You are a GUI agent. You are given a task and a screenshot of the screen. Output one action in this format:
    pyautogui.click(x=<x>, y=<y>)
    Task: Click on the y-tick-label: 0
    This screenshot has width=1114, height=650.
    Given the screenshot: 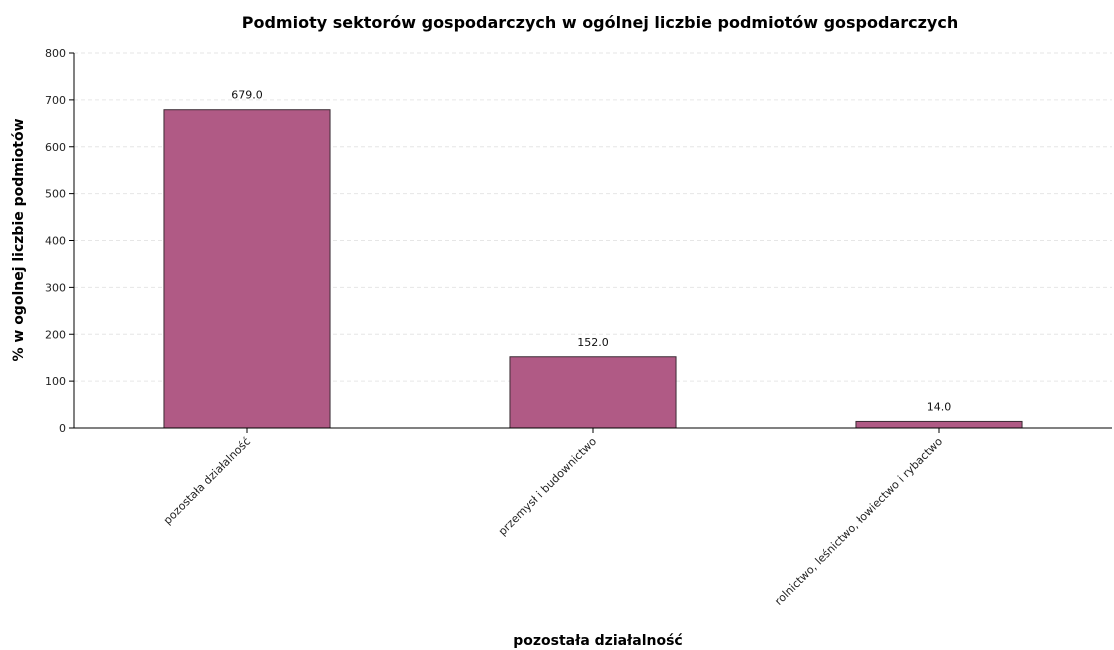 What is the action you would take?
    pyautogui.click(x=62, y=428)
    